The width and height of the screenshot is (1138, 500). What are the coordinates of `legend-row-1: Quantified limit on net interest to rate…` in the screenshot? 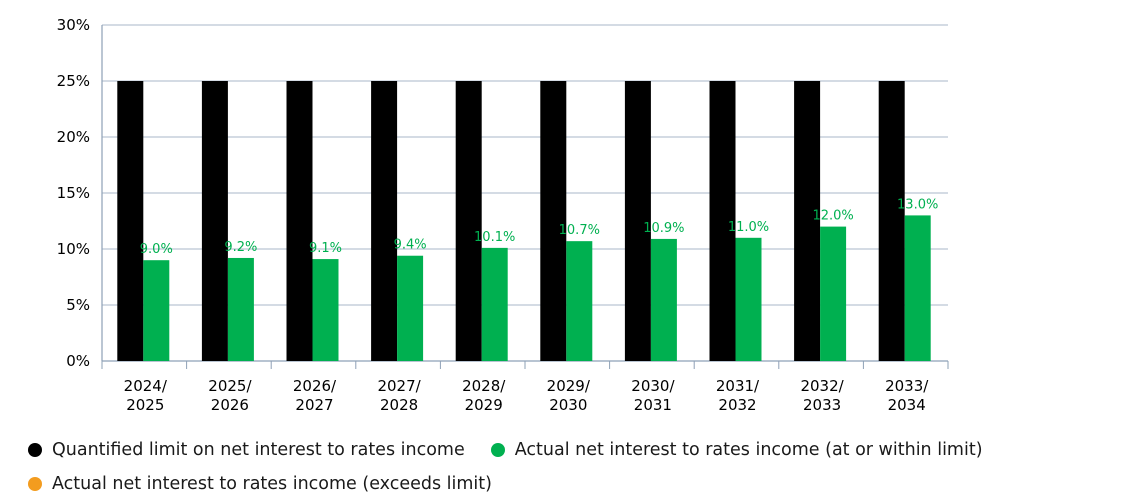 It's located at (518, 450).